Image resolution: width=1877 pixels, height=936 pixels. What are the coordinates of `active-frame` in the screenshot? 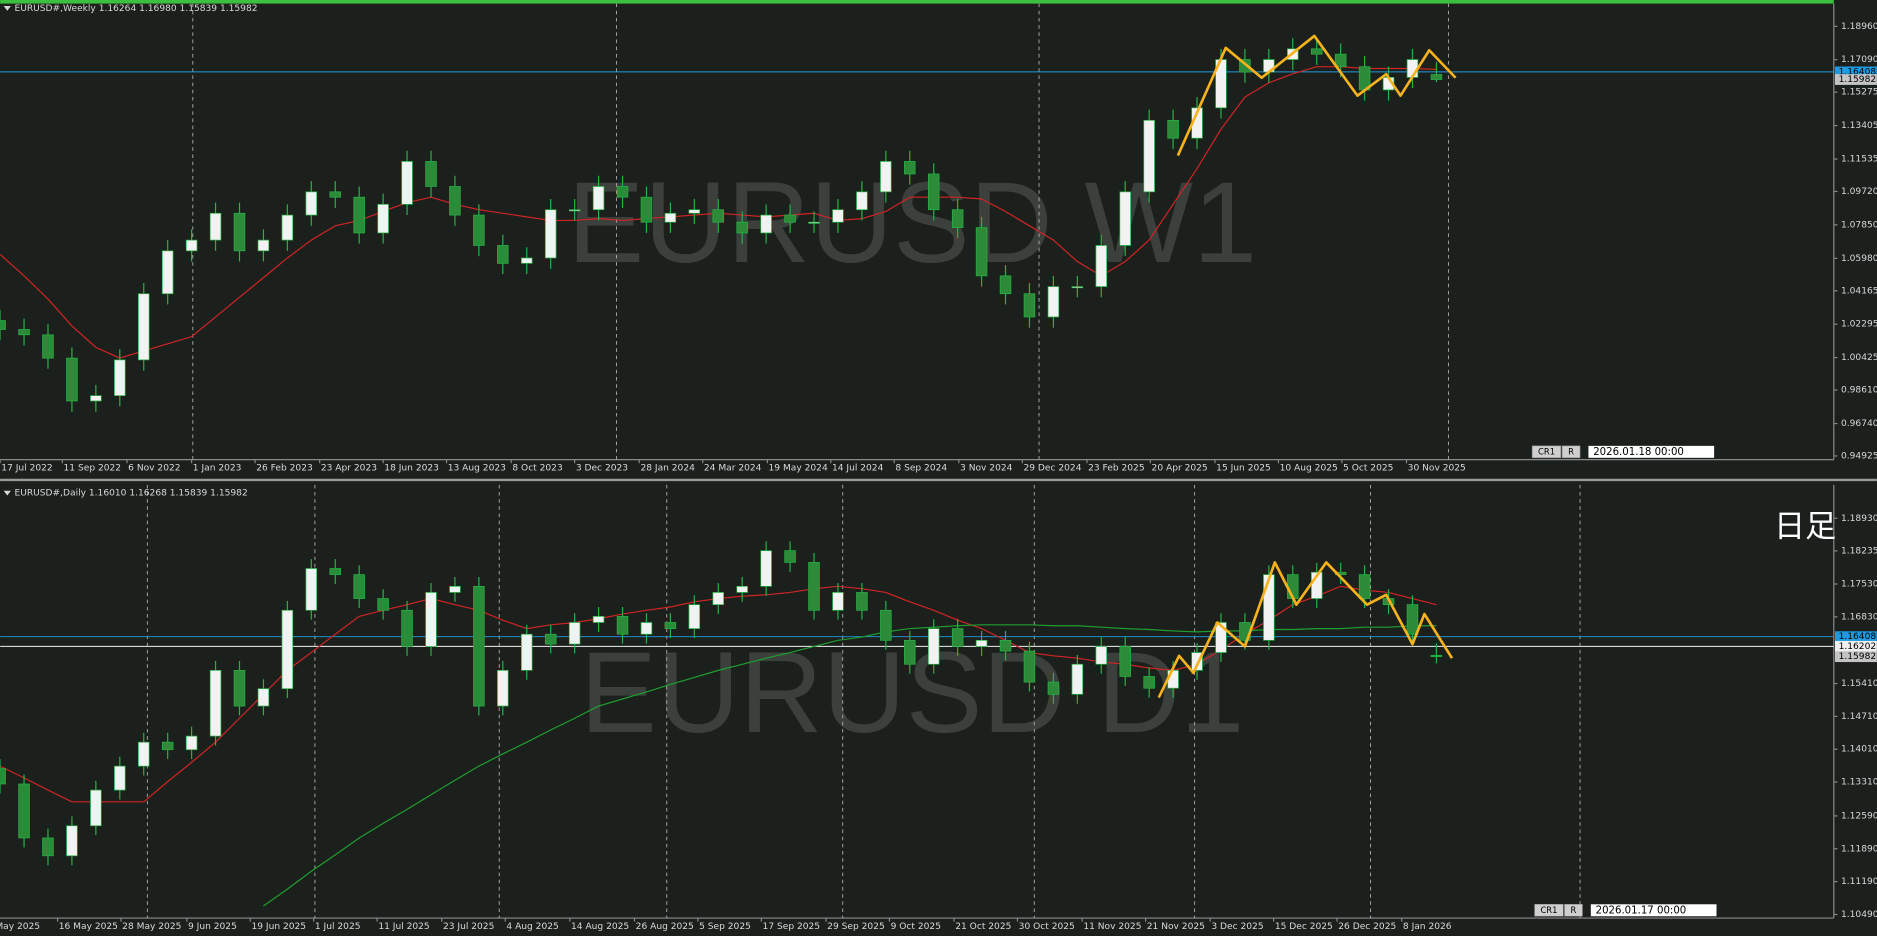 It's located at (917, 2).